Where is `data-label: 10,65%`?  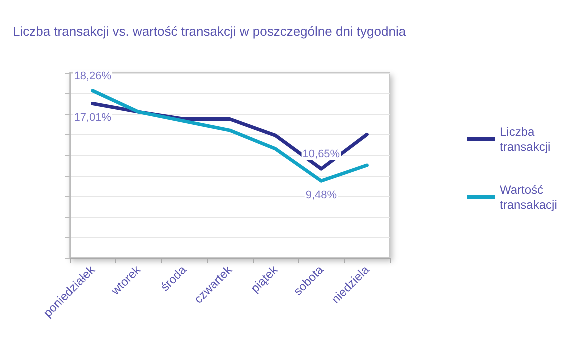 data-label: 10,65% is located at coordinates (321, 154).